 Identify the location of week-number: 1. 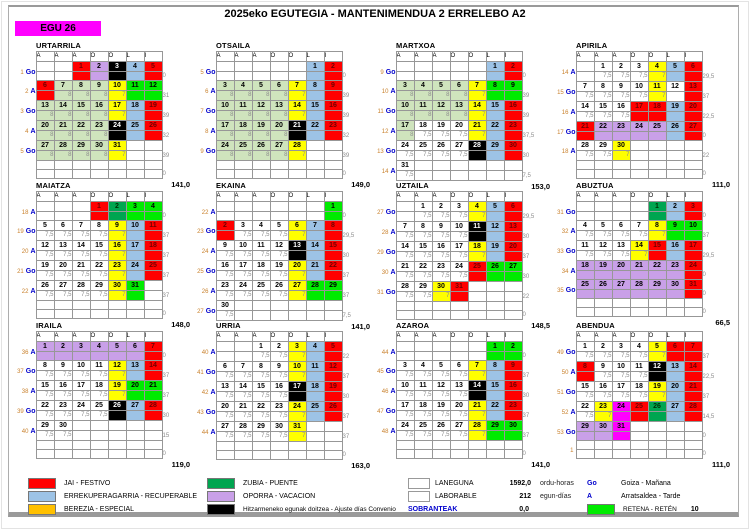
(22, 72).